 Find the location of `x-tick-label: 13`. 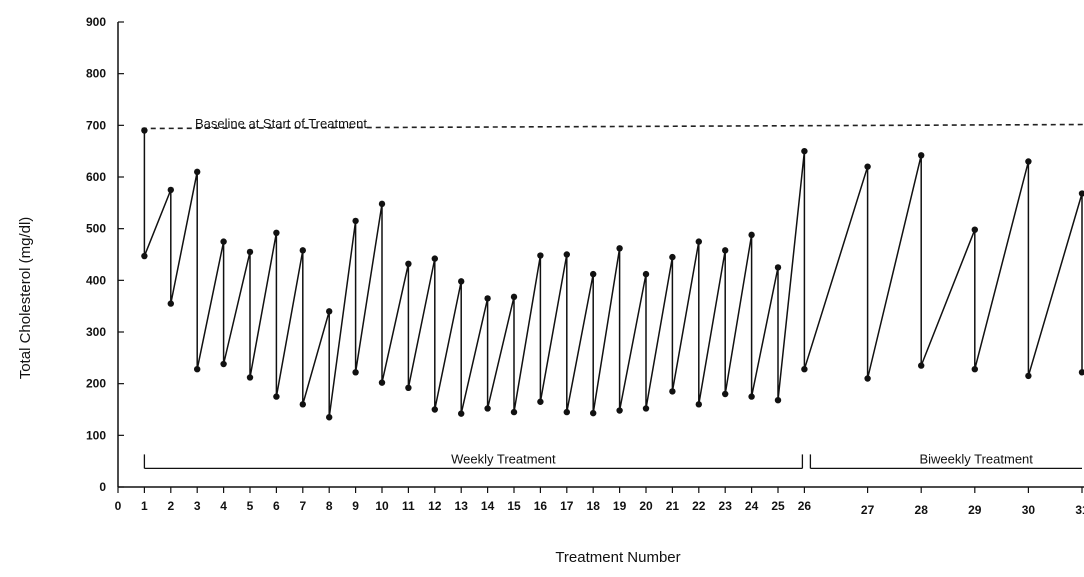

x-tick-label: 13 is located at coordinates (462, 506).